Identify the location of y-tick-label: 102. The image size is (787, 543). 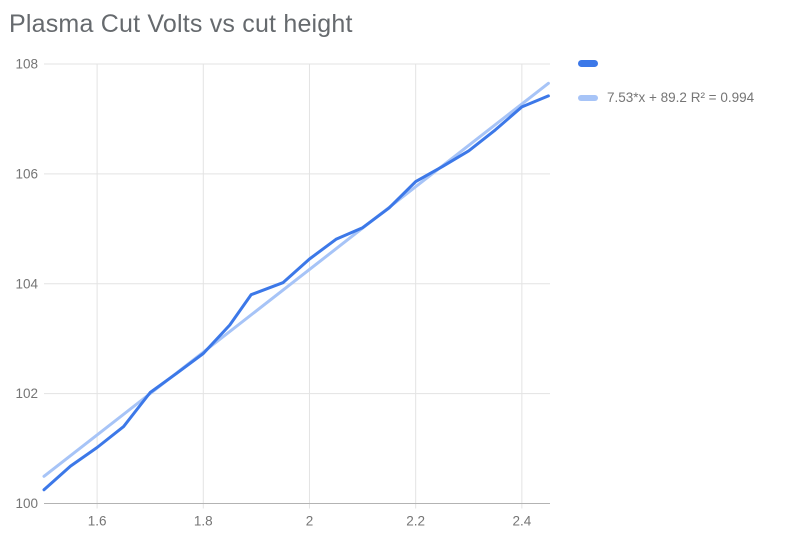
(26, 393).